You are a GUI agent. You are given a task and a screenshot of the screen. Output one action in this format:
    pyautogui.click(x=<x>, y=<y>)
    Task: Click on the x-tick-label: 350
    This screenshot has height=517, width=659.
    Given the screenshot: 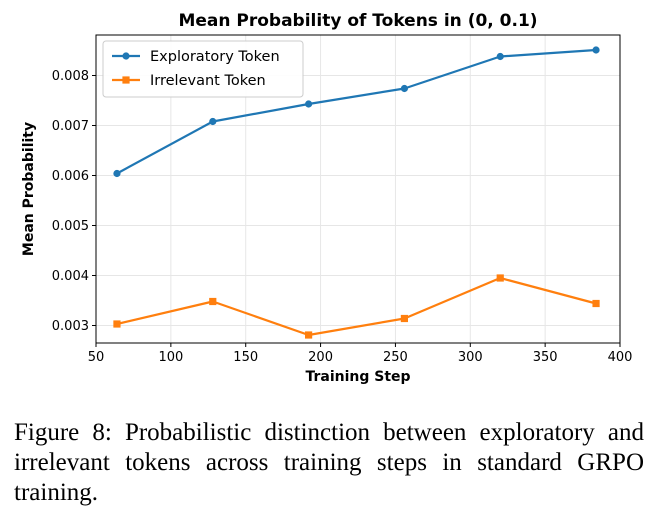 What is the action you would take?
    pyautogui.click(x=545, y=357)
    